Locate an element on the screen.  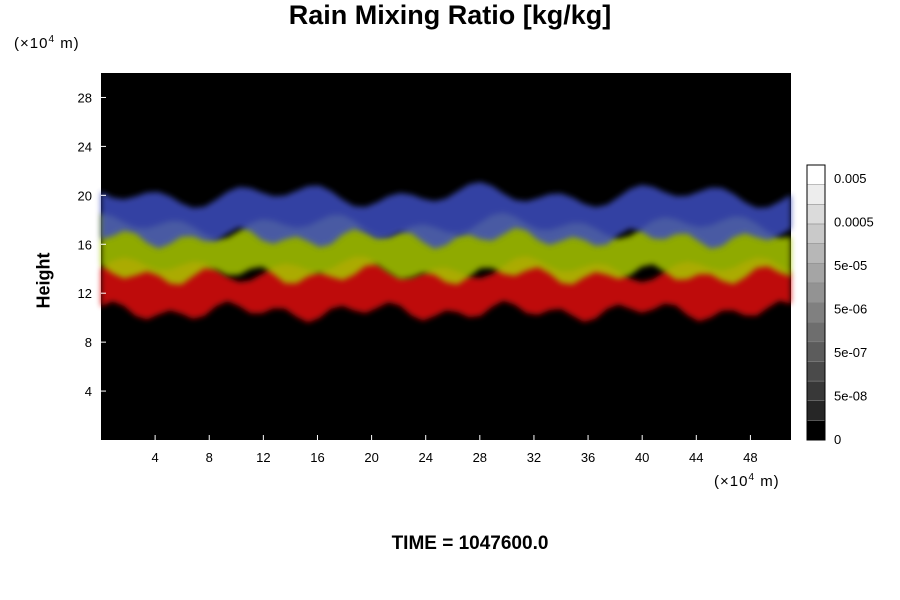
x-tick-label: 20 is located at coordinates (371, 457).